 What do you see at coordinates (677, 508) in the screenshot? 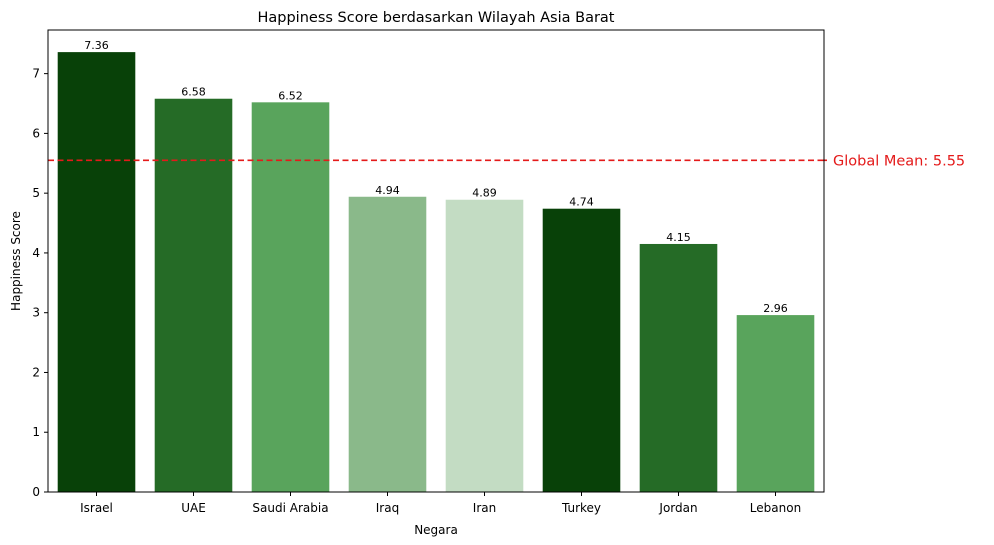
I see `x-tick-label: Jordan` at bounding box center [677, 508].